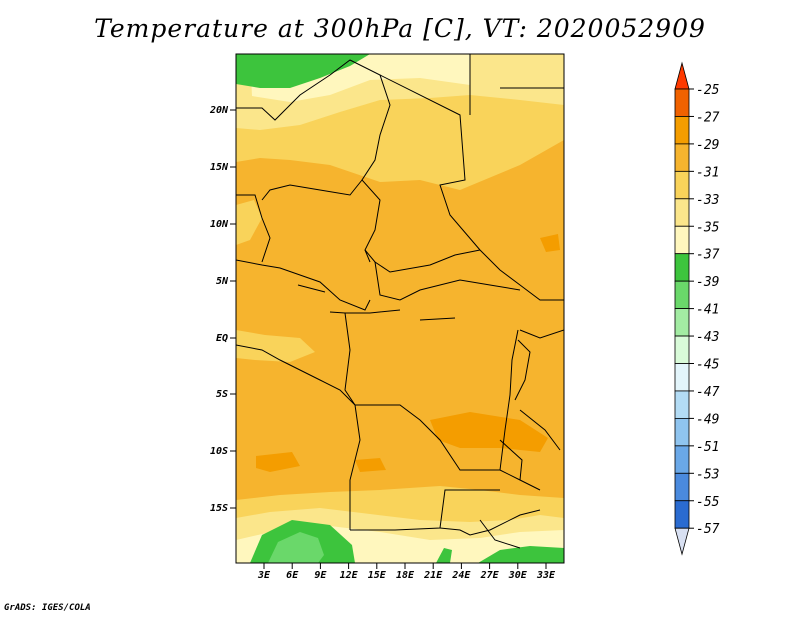  What do you see at coordinates (222, 394) in the screenshot?
I see `lat-tick-label: 5S` at bounding box center [222, 394].